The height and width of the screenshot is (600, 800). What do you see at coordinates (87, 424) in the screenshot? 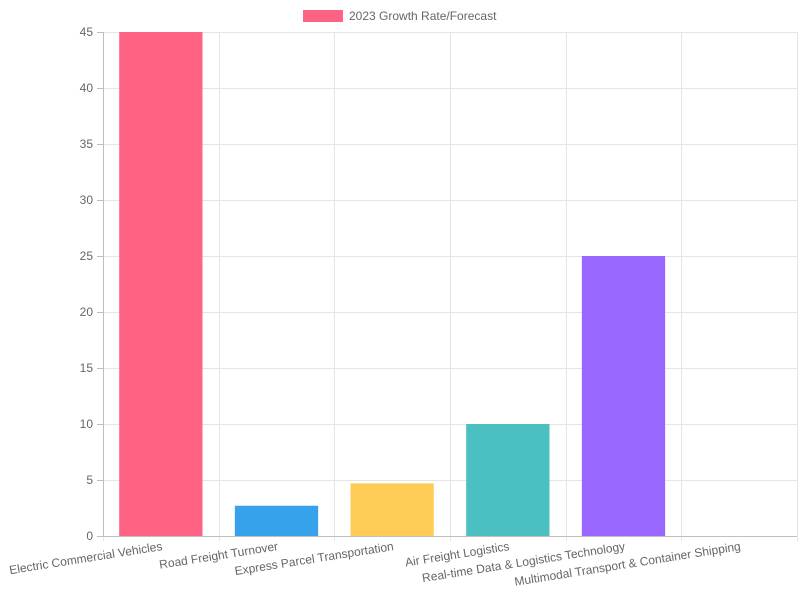
I see `y-tick-label: 10` at bounding box center [87, 424].